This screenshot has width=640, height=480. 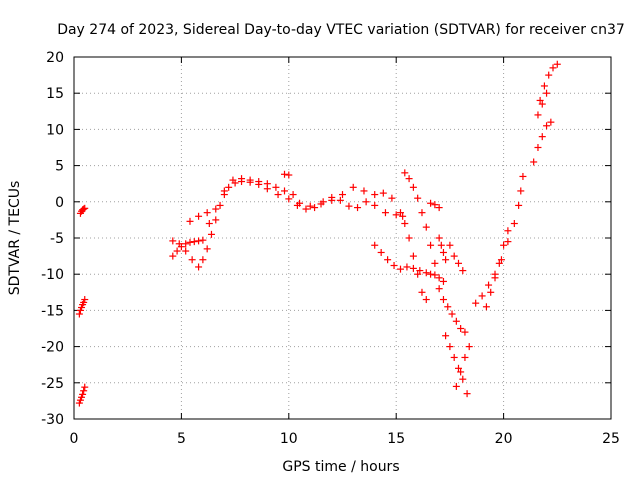 What do you see at coordinates (59, 203) in the screenshot?
I see `y-tick-label: 0` at bounding box center [59, 203].